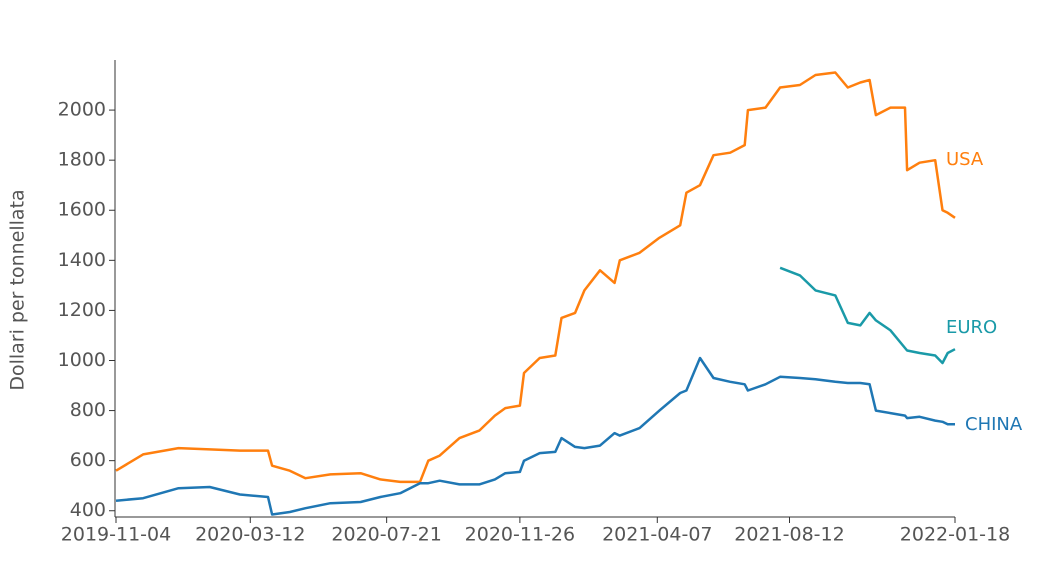 The height and width of the screenshot is (570, 1044). Describe the element at coordinates (88, 410) in the screenshot. I see `y-tick-label: 800` at that location.